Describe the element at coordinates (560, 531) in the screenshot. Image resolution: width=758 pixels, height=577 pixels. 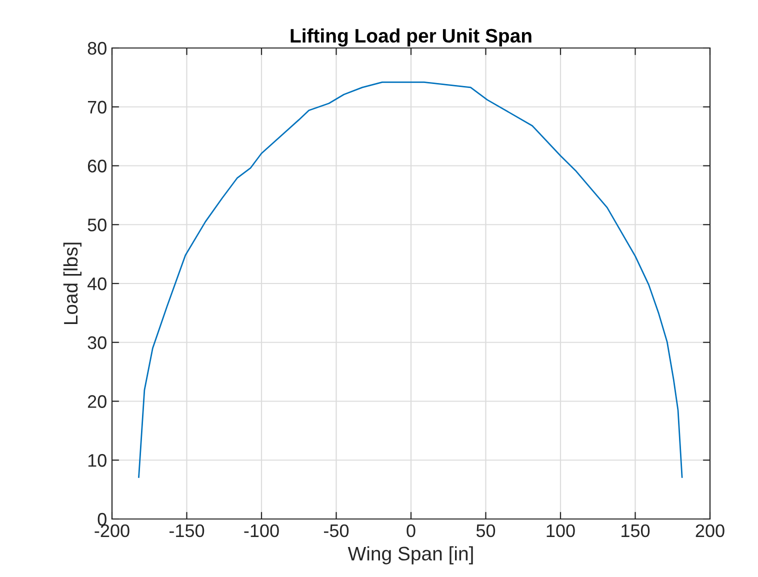
I see `x-tick-label: 100` at that location.